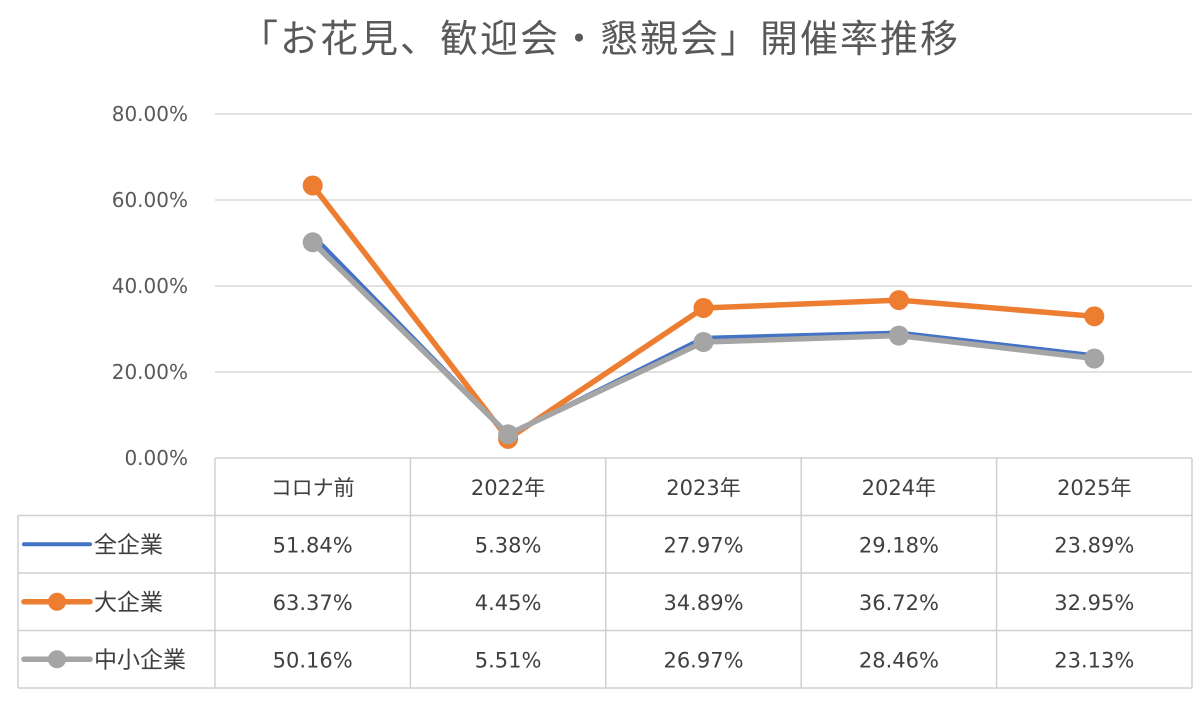 Image resolution: width=1200 pixels, height=703 pixels. Describe the element at coordinates (899, 488) in the screenshot. I see `x-category-label: 2024年` at that location.